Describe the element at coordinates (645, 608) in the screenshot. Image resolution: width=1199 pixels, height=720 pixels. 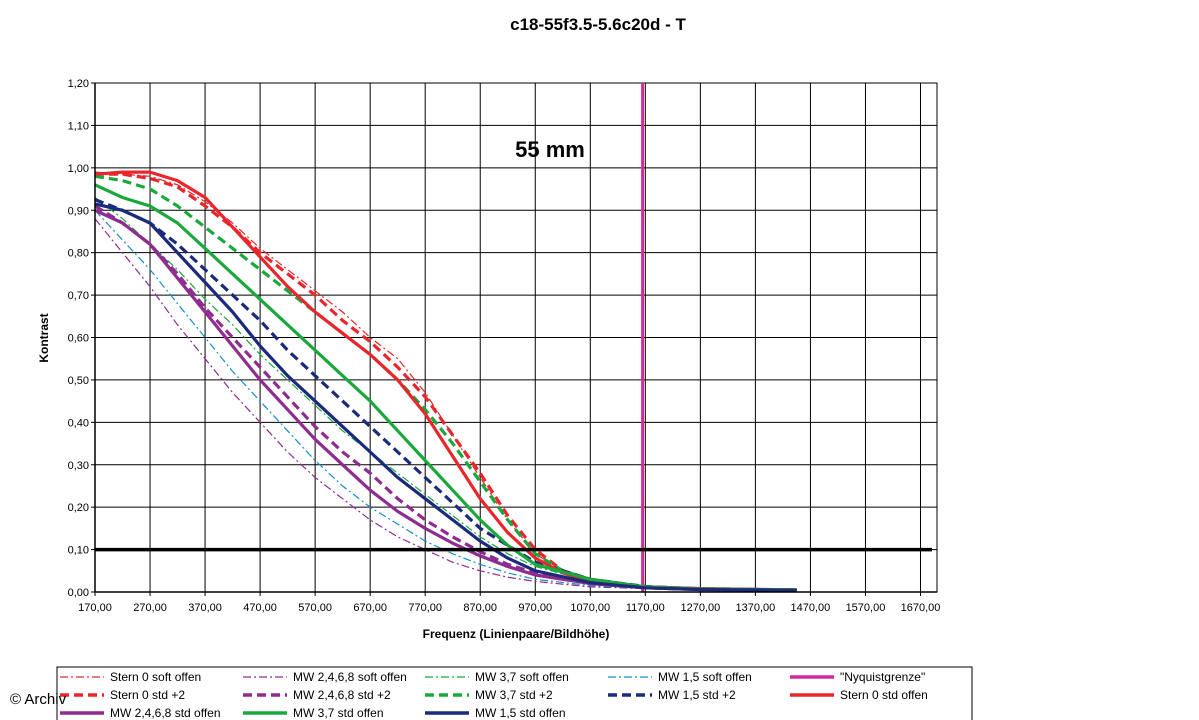
I see `x-tick-label: 1170,00` at that location.